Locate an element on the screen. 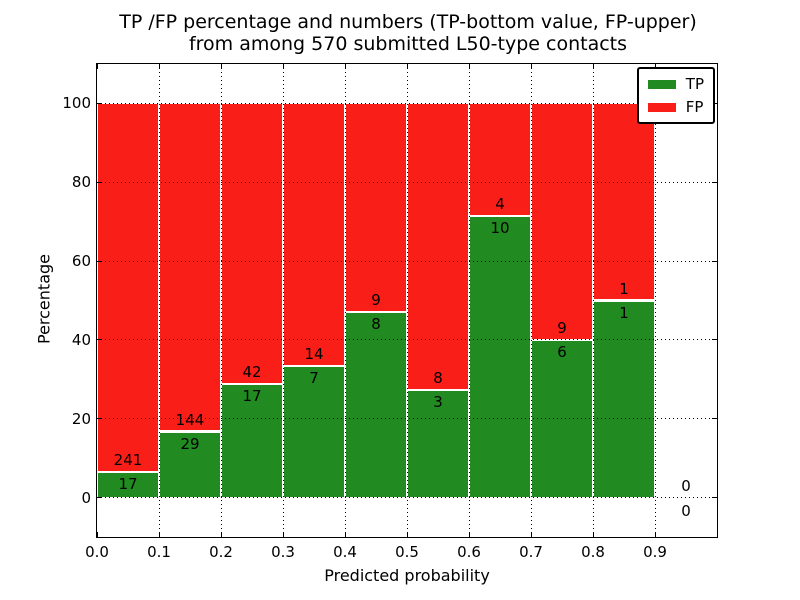  bar-tp-count: 7 is located at coordinates (314, 378).